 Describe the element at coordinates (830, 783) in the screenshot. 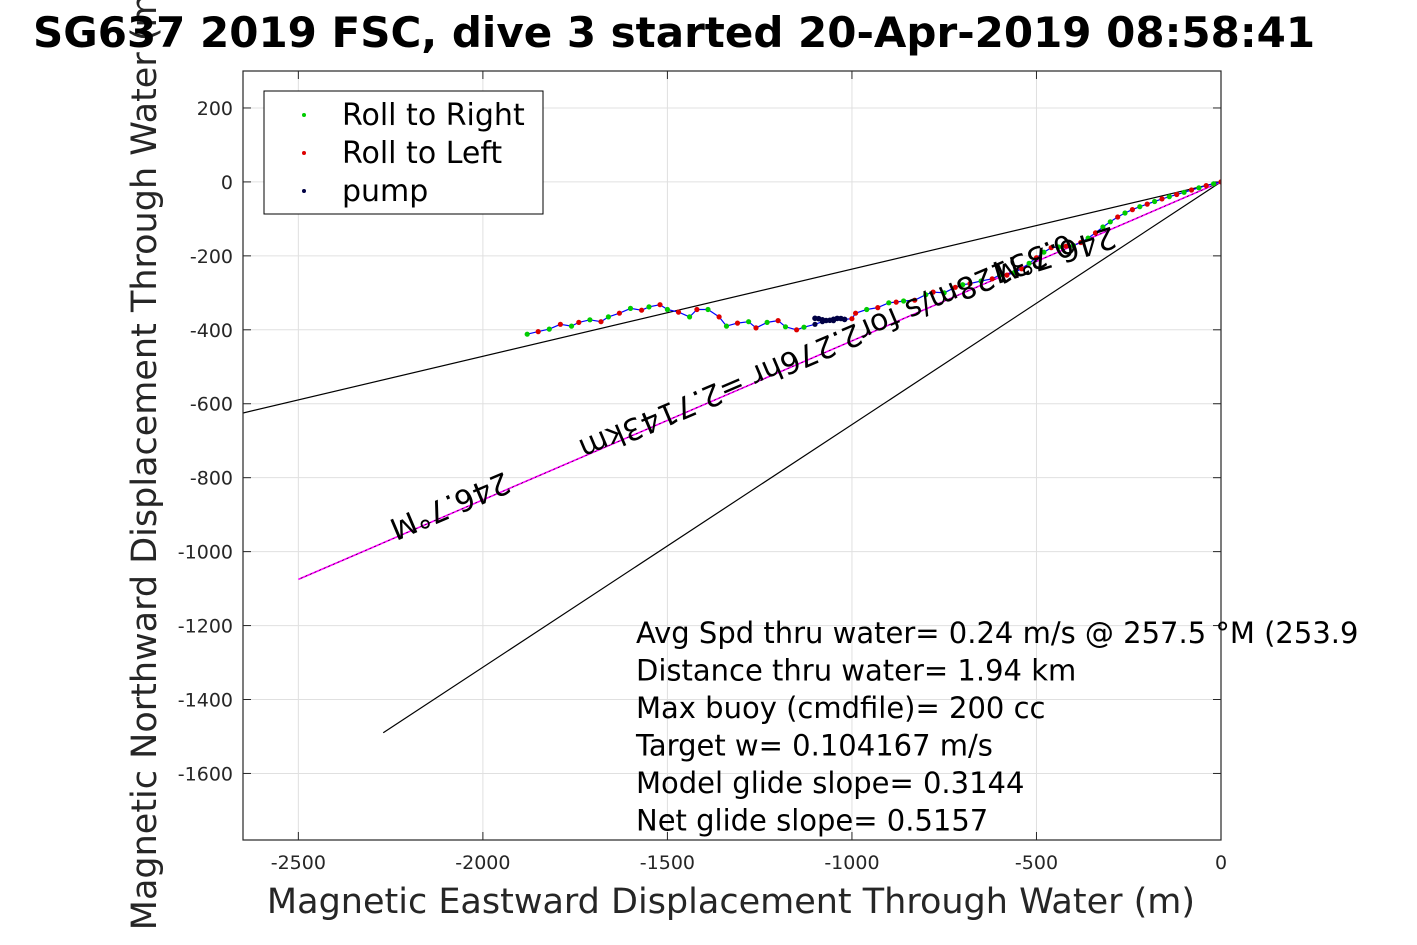

I see `annotation-line: Model glide slope= 0.3144` at that location.